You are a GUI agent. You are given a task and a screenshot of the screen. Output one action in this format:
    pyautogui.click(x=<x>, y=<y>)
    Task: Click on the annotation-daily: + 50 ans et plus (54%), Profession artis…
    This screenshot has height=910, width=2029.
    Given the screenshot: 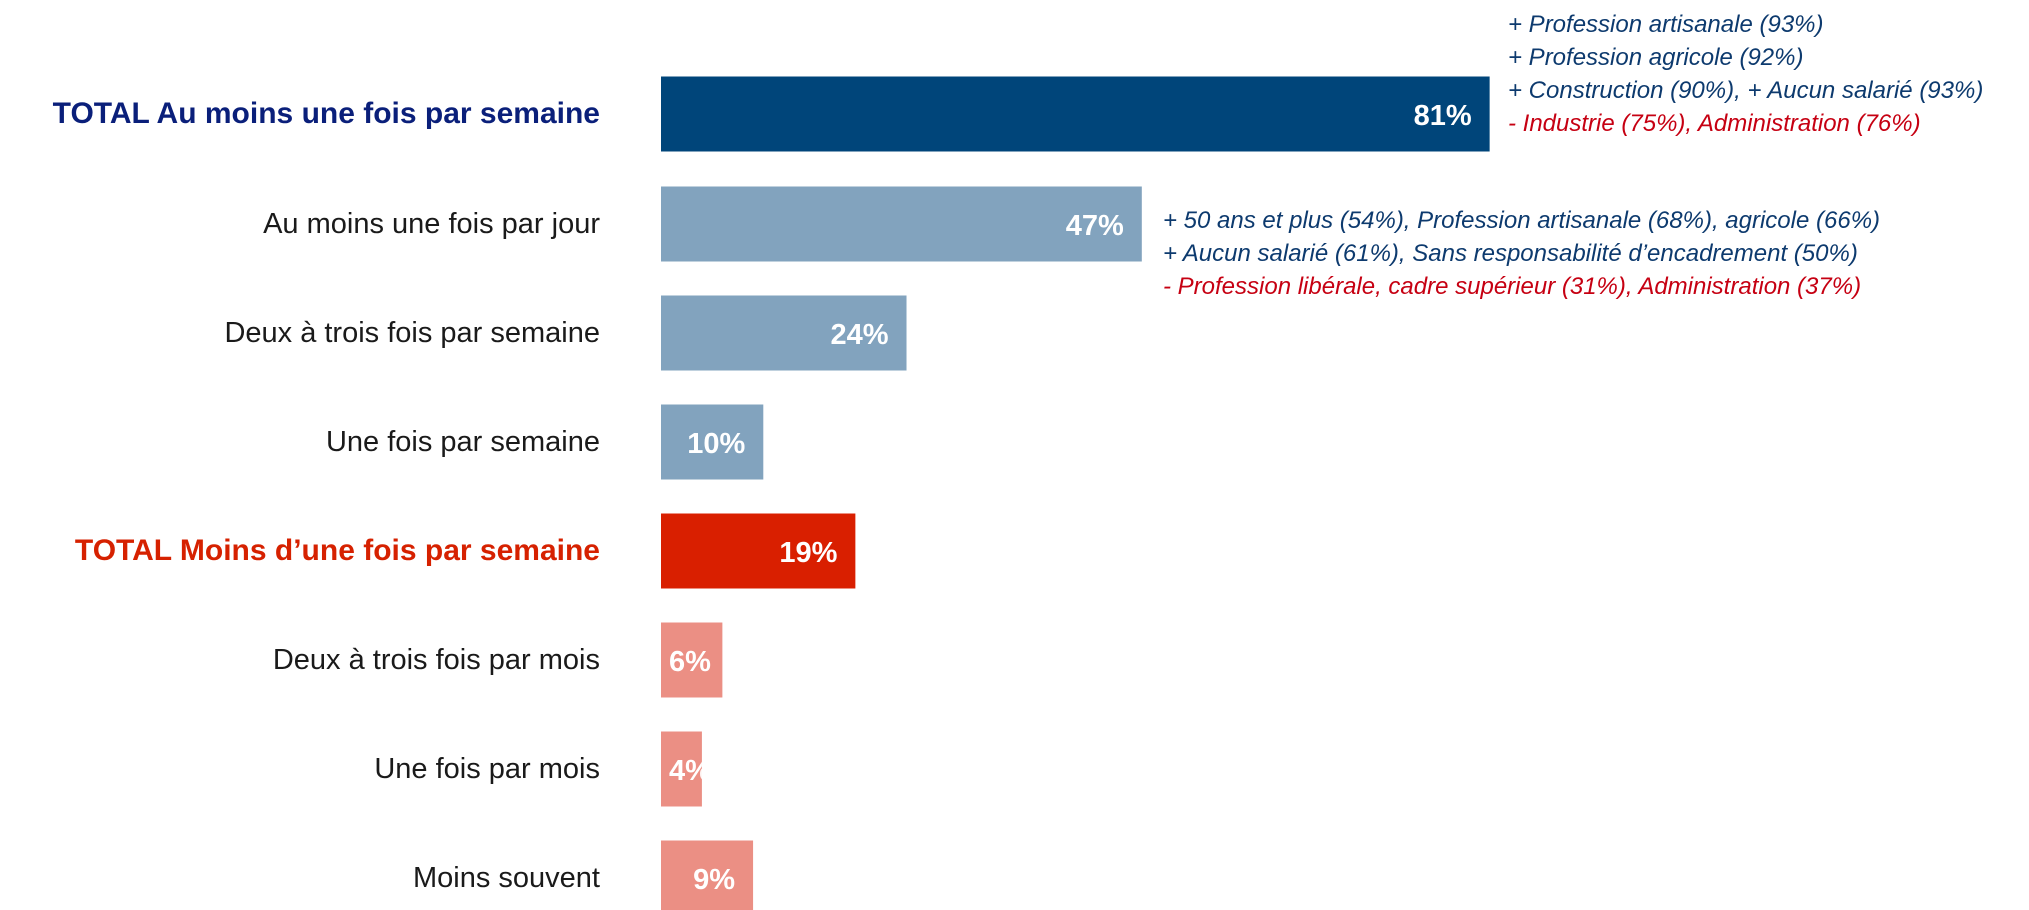 What is the action you would take?
    pyautogui.click(x=1521, y=253)
    